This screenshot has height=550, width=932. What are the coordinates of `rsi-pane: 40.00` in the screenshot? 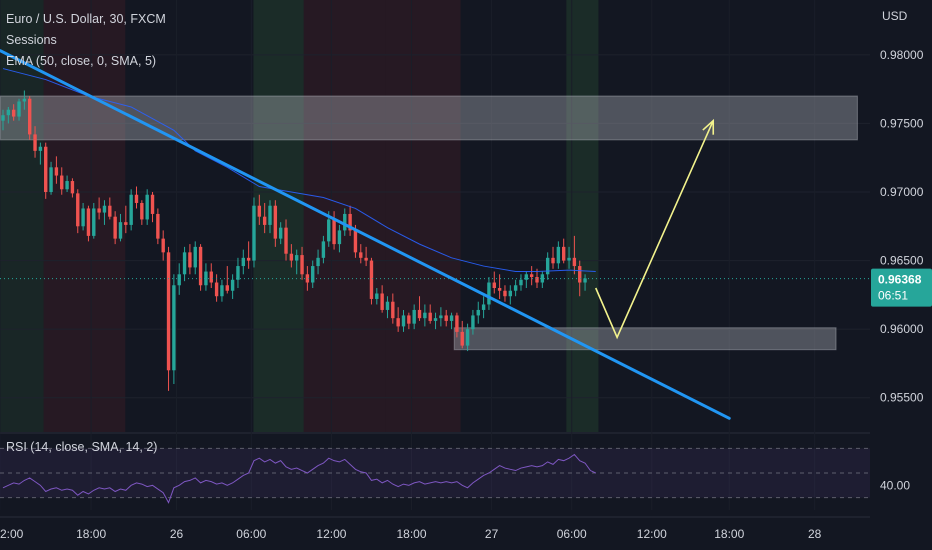 It's located at (455, 475).